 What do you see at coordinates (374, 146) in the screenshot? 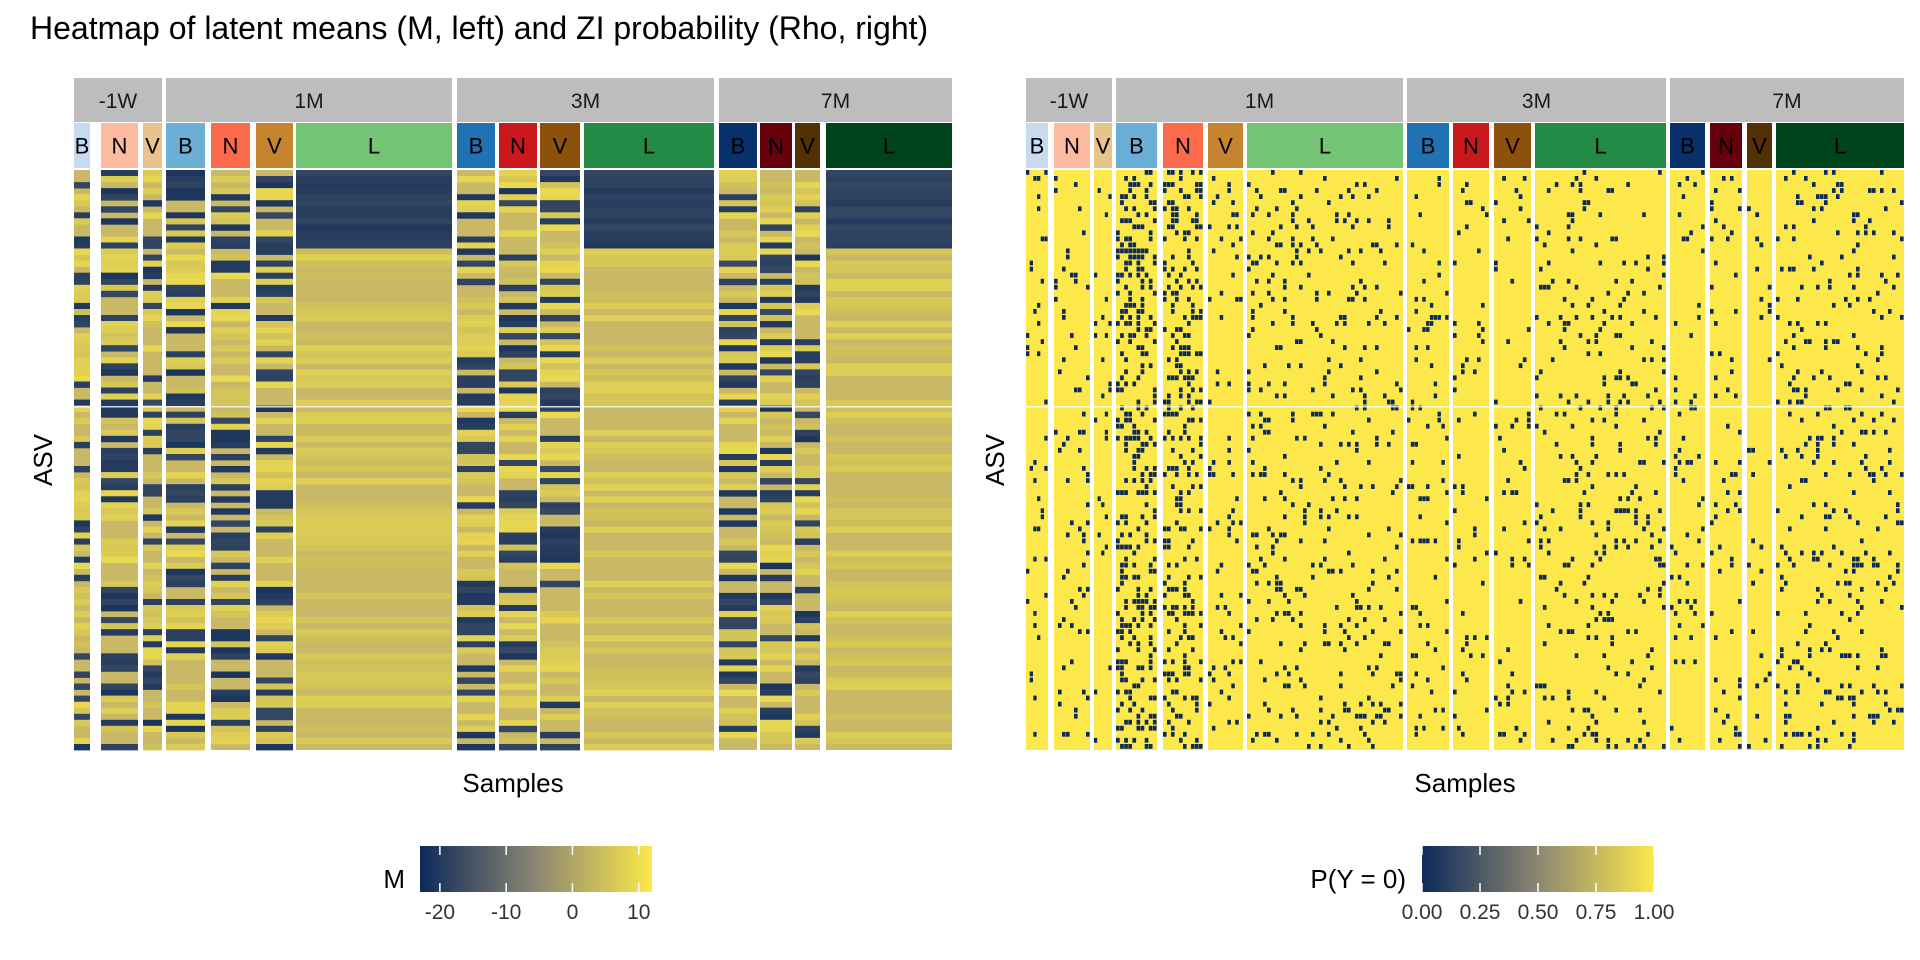
I see `group-label: L` at bounding box center [374, 146].